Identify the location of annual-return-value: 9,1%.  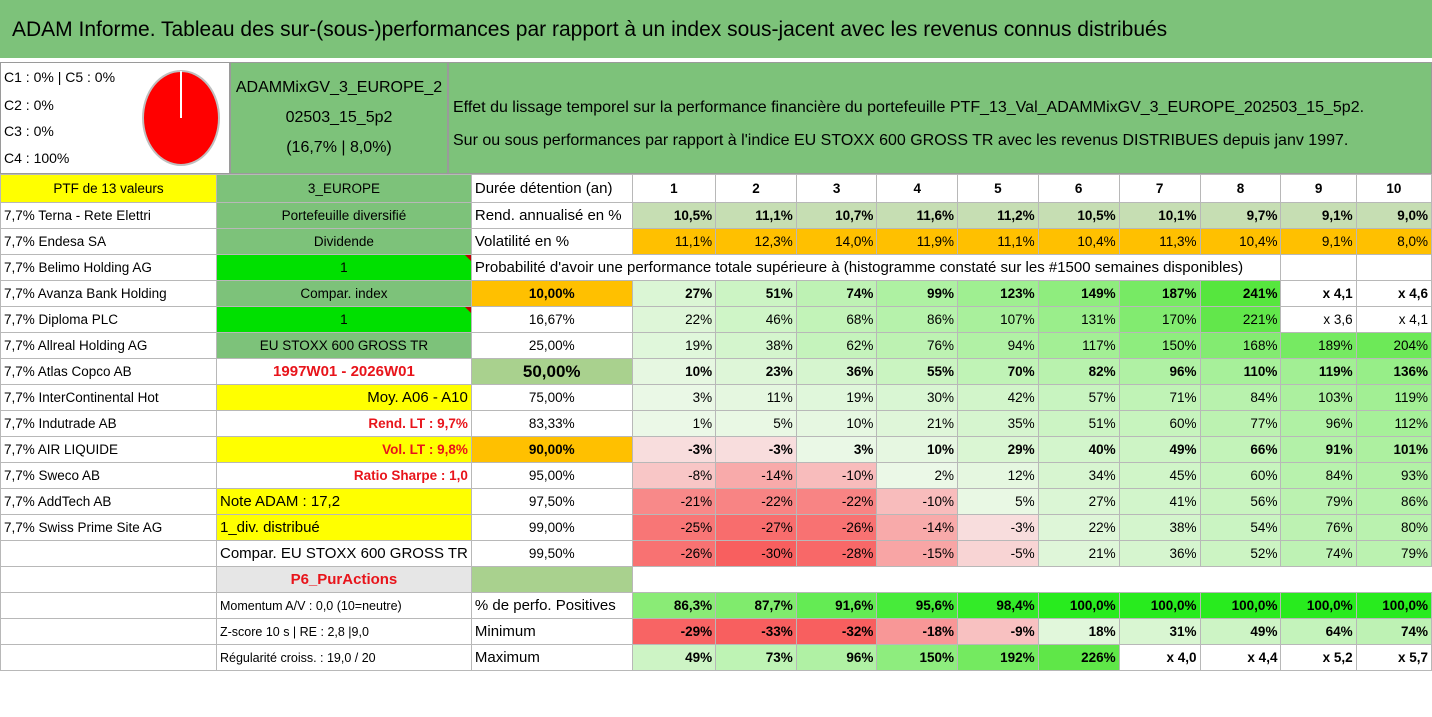
(1318, 215).